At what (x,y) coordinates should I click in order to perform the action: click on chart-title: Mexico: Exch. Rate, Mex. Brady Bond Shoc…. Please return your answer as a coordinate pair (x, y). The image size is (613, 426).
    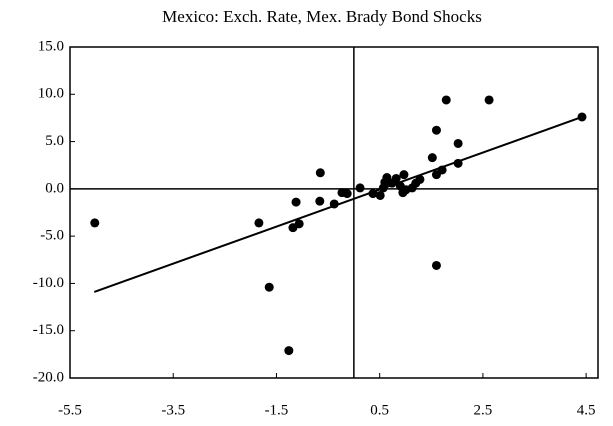
    Looking at the image, I should click on (322, 16).